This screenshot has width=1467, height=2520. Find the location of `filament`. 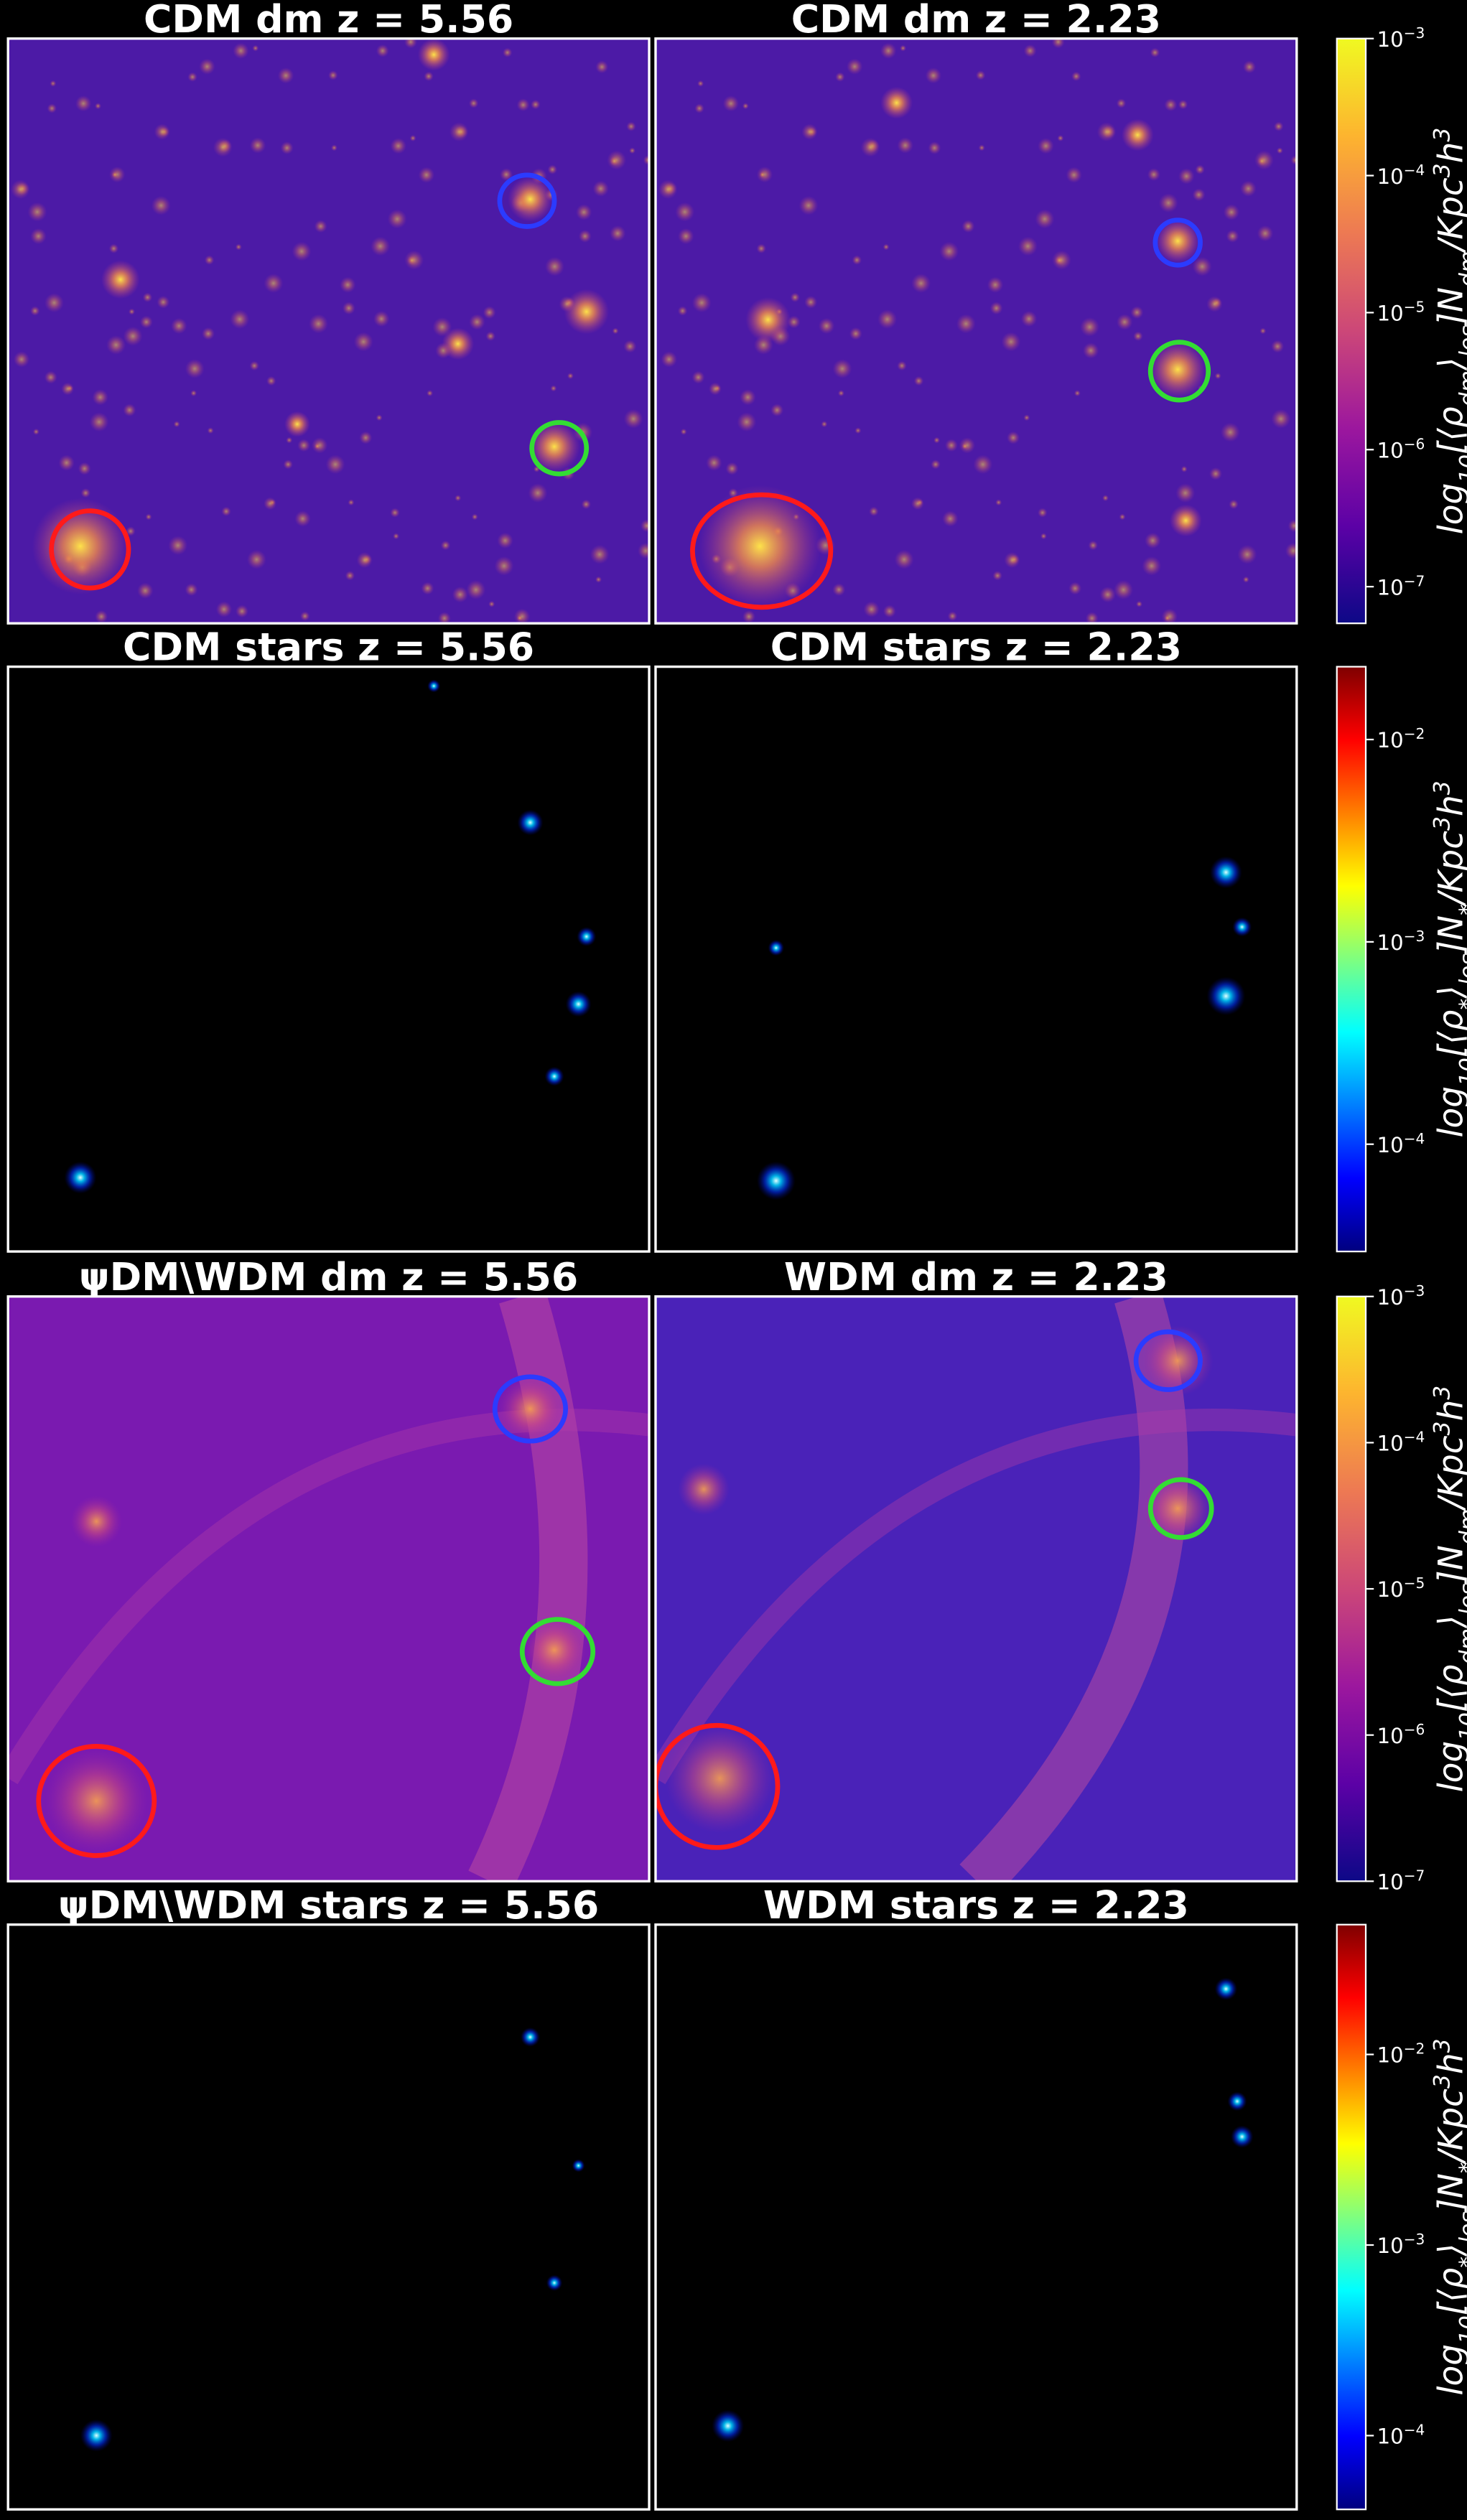

filament is located at coordinates (976, 1597).